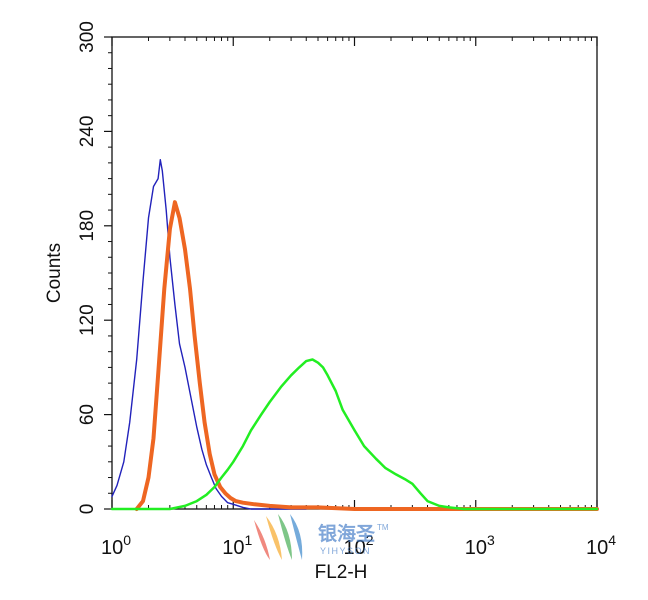 The image size is (648, 600). Describe the element at coordinates (87, 226) in the screenshot. I see `y-tick-label: 180` at that location.